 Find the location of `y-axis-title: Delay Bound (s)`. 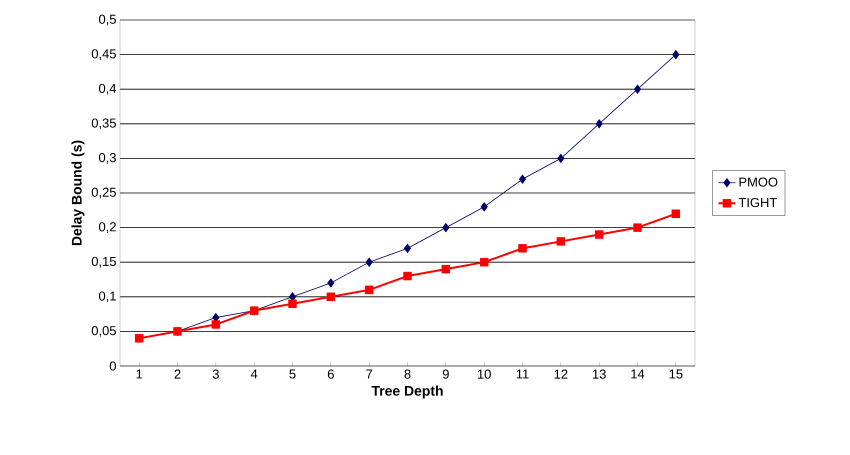

y-axis-title: Delay Bound (s) is located at coordinates (77, 193).